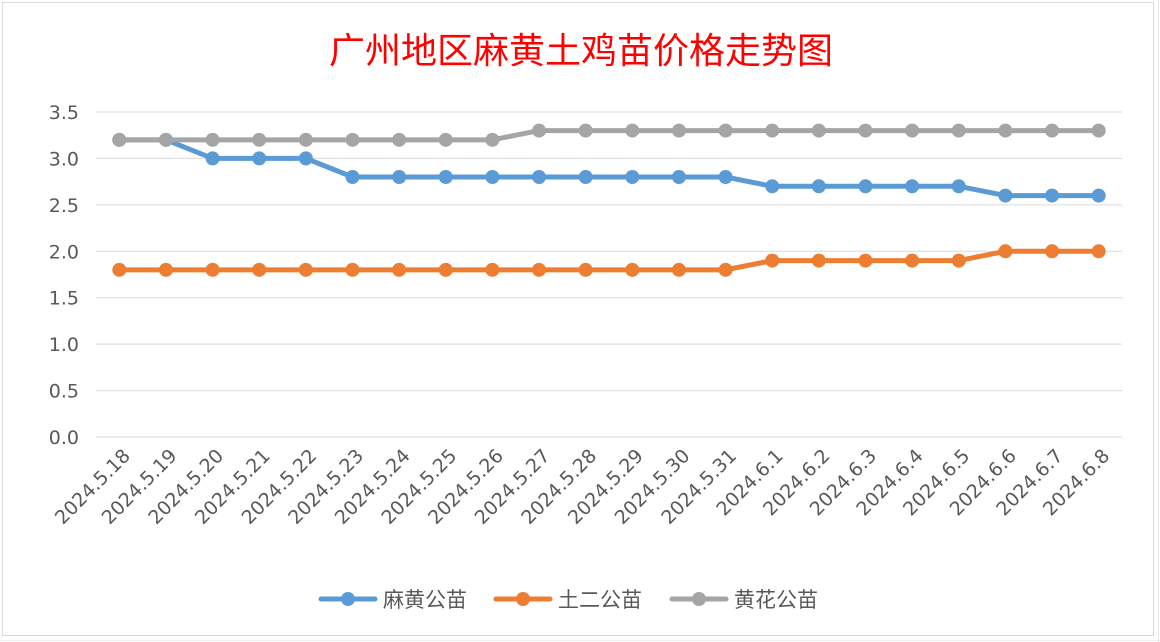 This screenshot has width=1160, height=642. What do you see at coordinates (64, 275) in the screenshot?
I see `y-axis-ticks: 0.0 0.5 1.0 1.5 2.0 2.5 3.0 3.5` at bounding box center [64, 275].